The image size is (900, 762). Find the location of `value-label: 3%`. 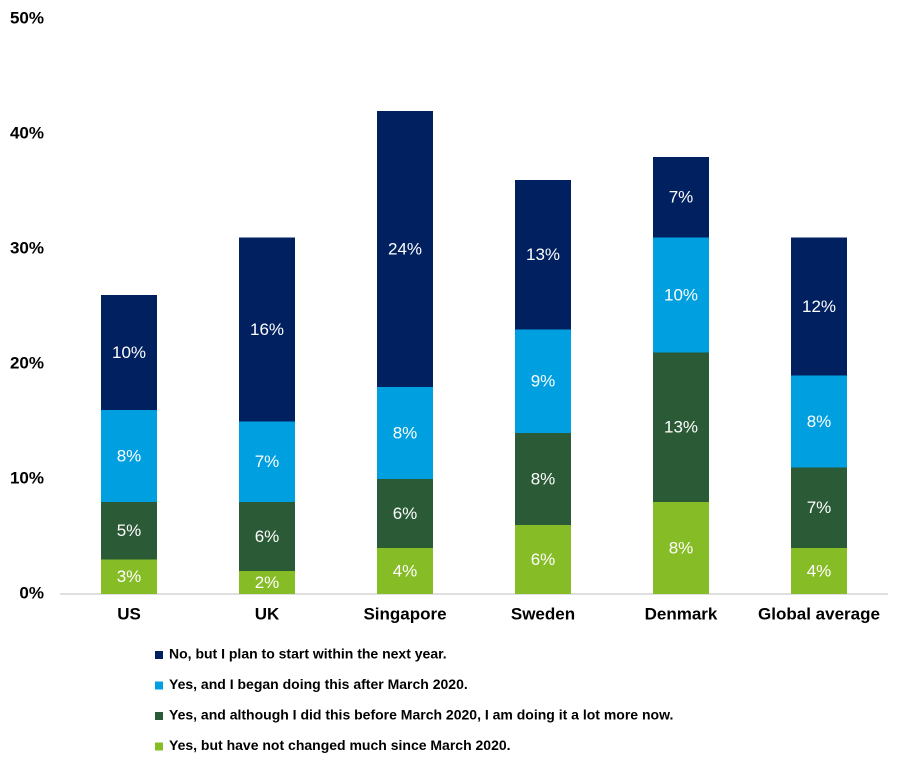

value-label: 3% is located at coordinates (129, 576).